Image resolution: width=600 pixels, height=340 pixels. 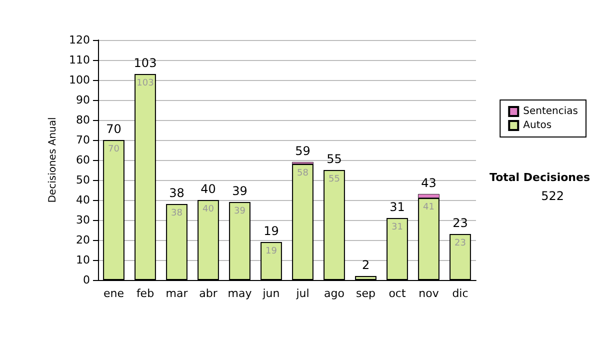 I want to click on data-label: 38, so click(x=177, y=213).